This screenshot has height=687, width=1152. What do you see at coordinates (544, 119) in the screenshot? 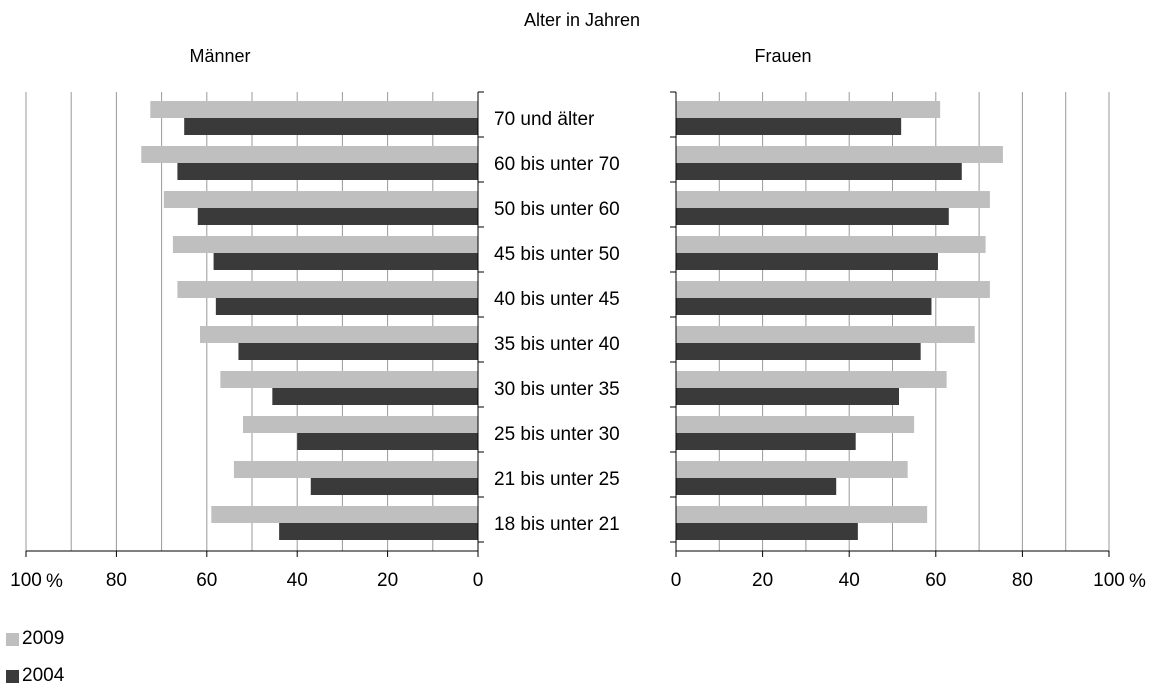
I see `category-label-70-und-lter: 70 und älter` at bounding box center [544, 119].